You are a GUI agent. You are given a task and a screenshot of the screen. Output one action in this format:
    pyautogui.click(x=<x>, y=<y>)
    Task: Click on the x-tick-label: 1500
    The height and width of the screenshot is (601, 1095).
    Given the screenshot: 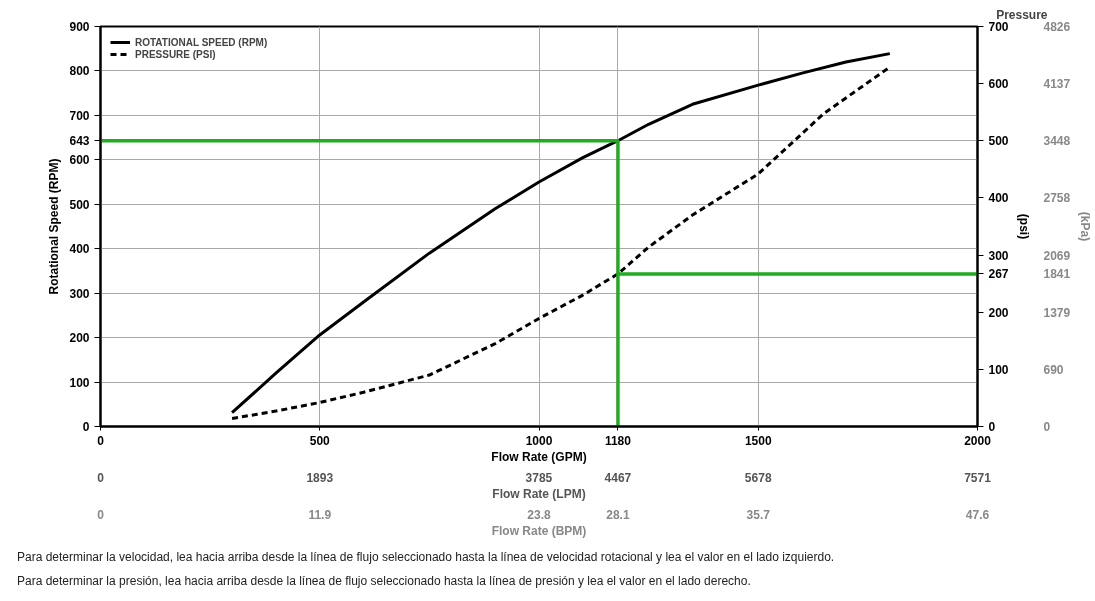 What is the action you would take?
    pyautogui.click(x=758, y=440)
    